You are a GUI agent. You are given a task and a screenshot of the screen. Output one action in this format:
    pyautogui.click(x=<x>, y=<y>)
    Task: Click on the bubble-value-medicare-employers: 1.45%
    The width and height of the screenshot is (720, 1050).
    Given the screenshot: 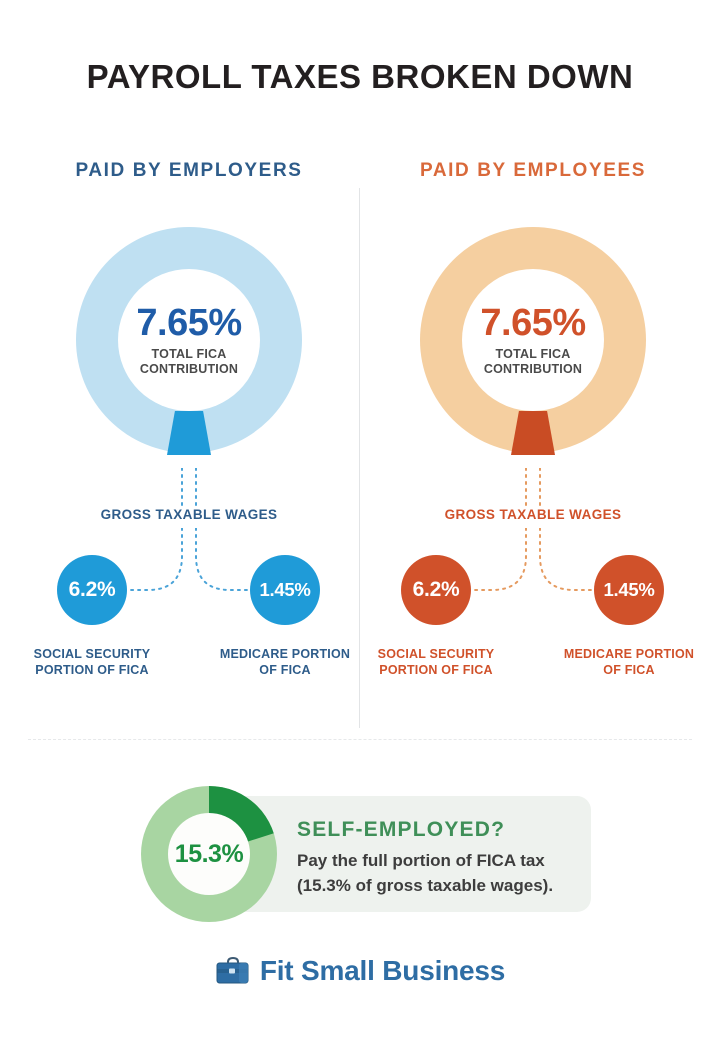 What is the action you would take?
    pyautogui.click(x=285, y=589)
    